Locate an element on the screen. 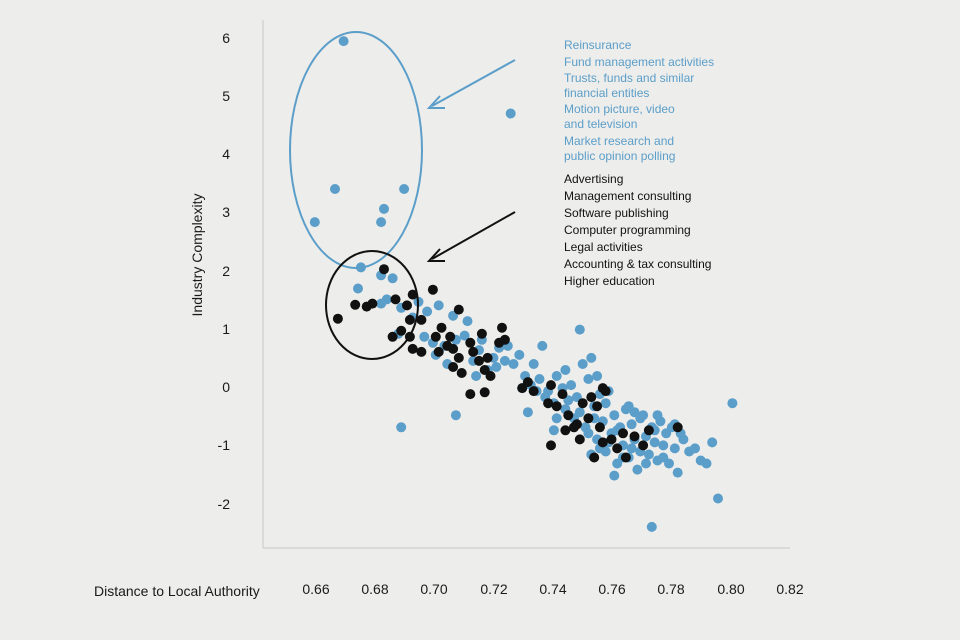 This screenshot has height=640, width=960. legend-blue-line: public opinion polling is located at coordinates (619, 156).